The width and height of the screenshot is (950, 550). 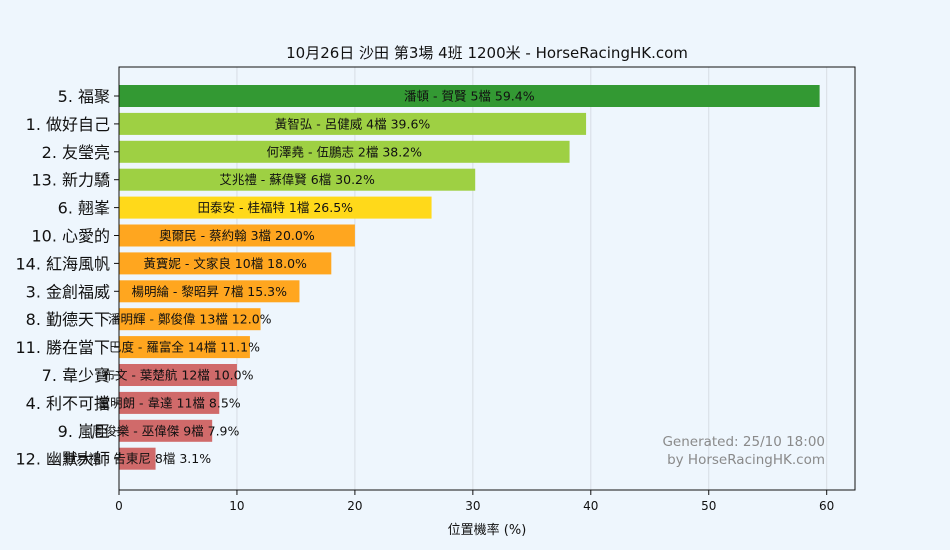 I want to click on y-category-label: 10. 心愛的, so click(x=70, y=236).